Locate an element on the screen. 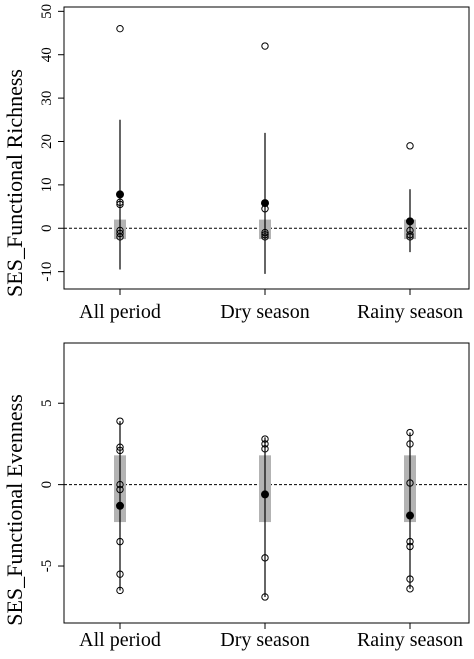  y-tick-label: 30 is located at coordinates (47, 98).